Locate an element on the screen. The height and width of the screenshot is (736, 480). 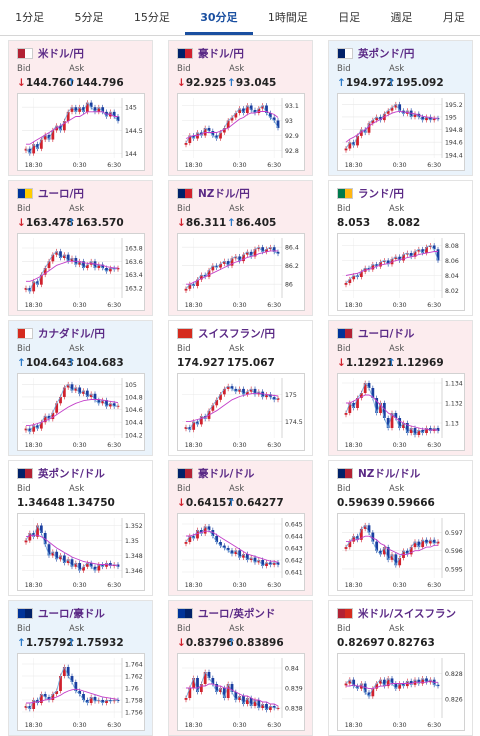
pair-title: スイスフラン/円 is located at coordinates (226, 333).